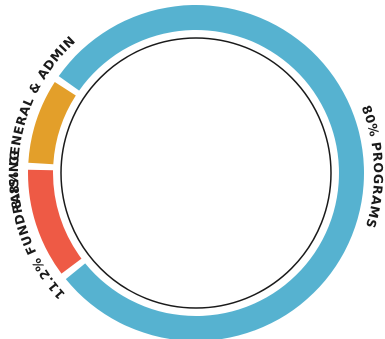 Image resolution: width=385 pixels, height=339 pixels. What do you see at coordinates (54, 221) in the screenshot?
I see `slice-fundraising` at bounding box center [54, 221].